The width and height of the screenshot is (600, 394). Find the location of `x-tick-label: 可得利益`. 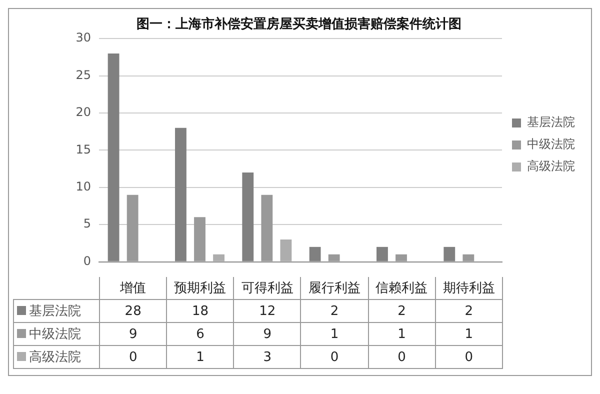

x-tick-label: 可得利益 is located at coordinates (267, 288).